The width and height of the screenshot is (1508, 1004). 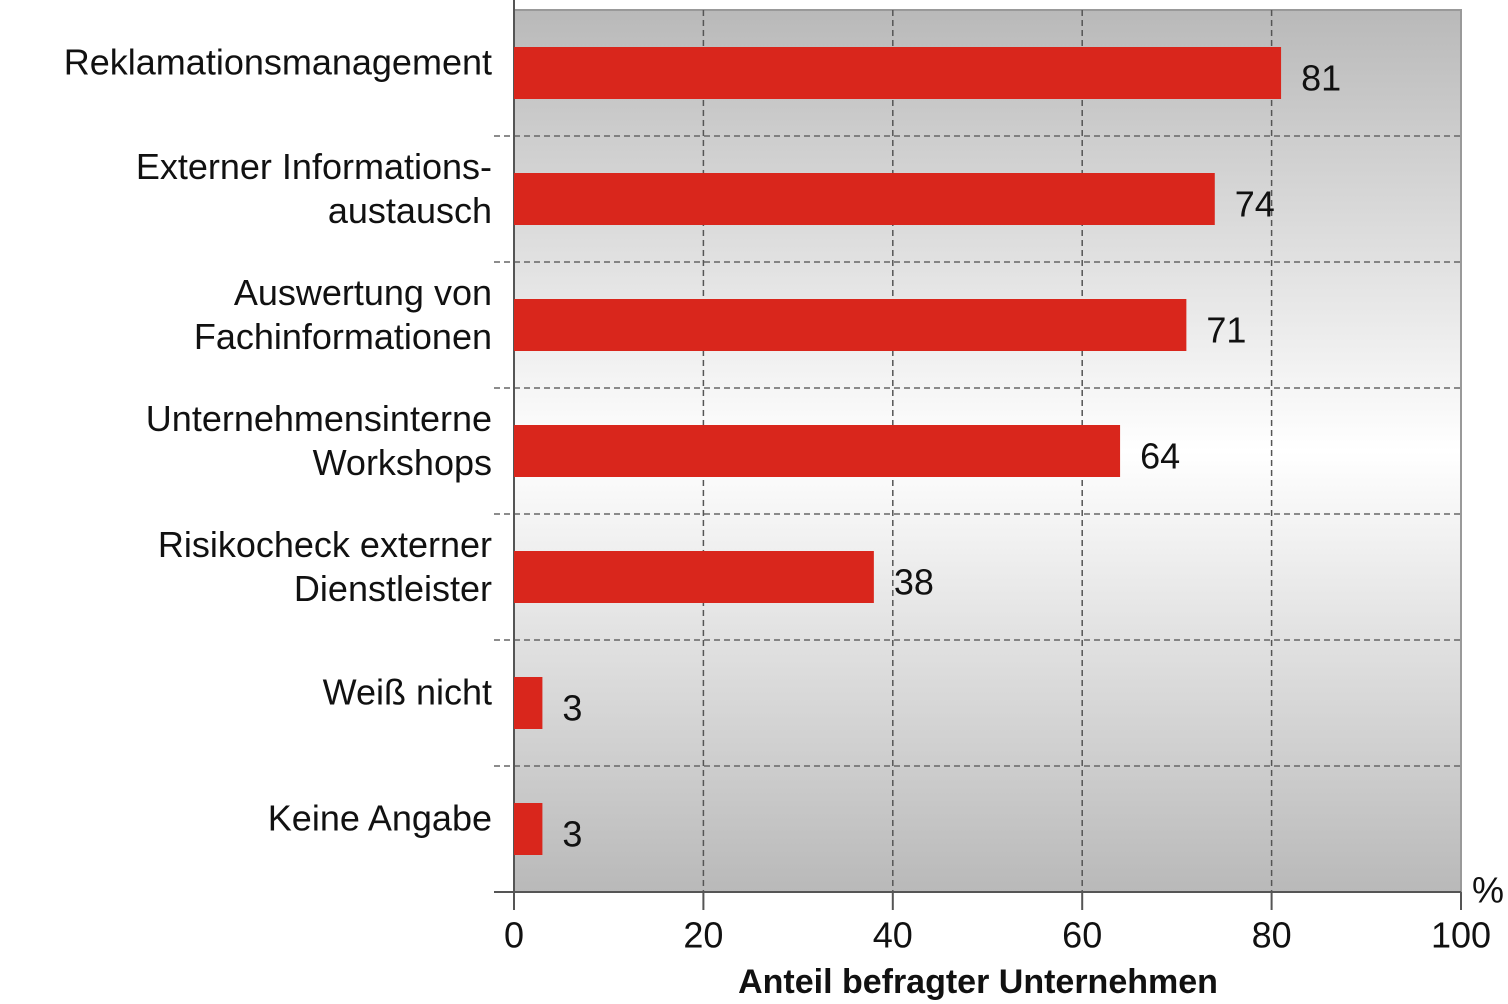 What do you see at coordinates (407, 692) in the screenshot?
I see `y-tick-label: Weiß nicht` at bounding box center [407, 692].